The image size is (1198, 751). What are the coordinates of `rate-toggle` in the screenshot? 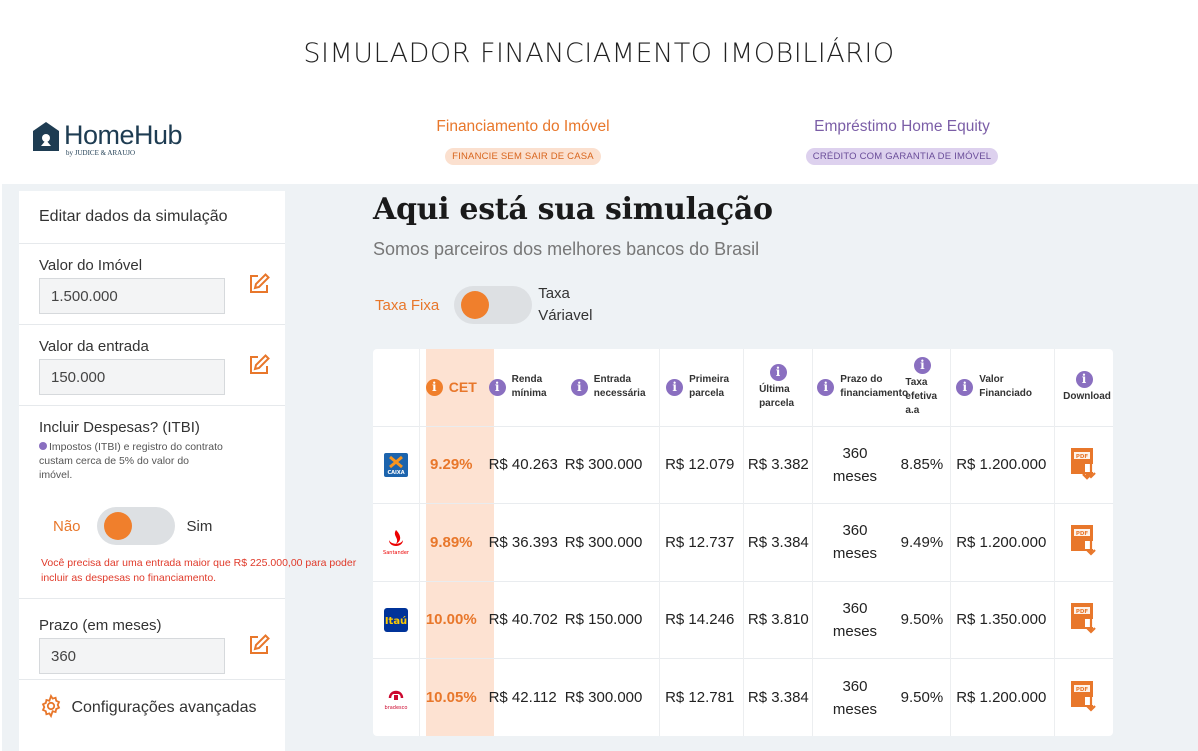 It's located at (493, 305).